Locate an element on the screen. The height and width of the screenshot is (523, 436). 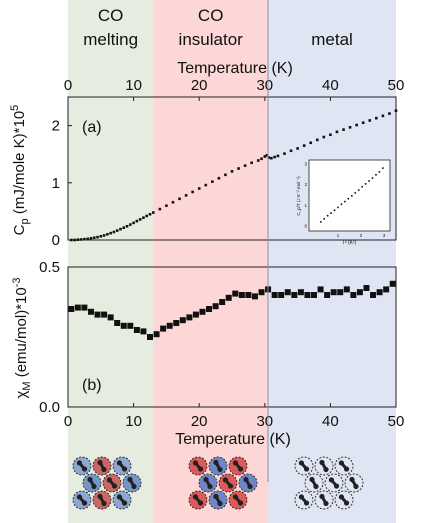
schematic-co-melting-dimer-5-atom-a is located at coordinates (130, 479).